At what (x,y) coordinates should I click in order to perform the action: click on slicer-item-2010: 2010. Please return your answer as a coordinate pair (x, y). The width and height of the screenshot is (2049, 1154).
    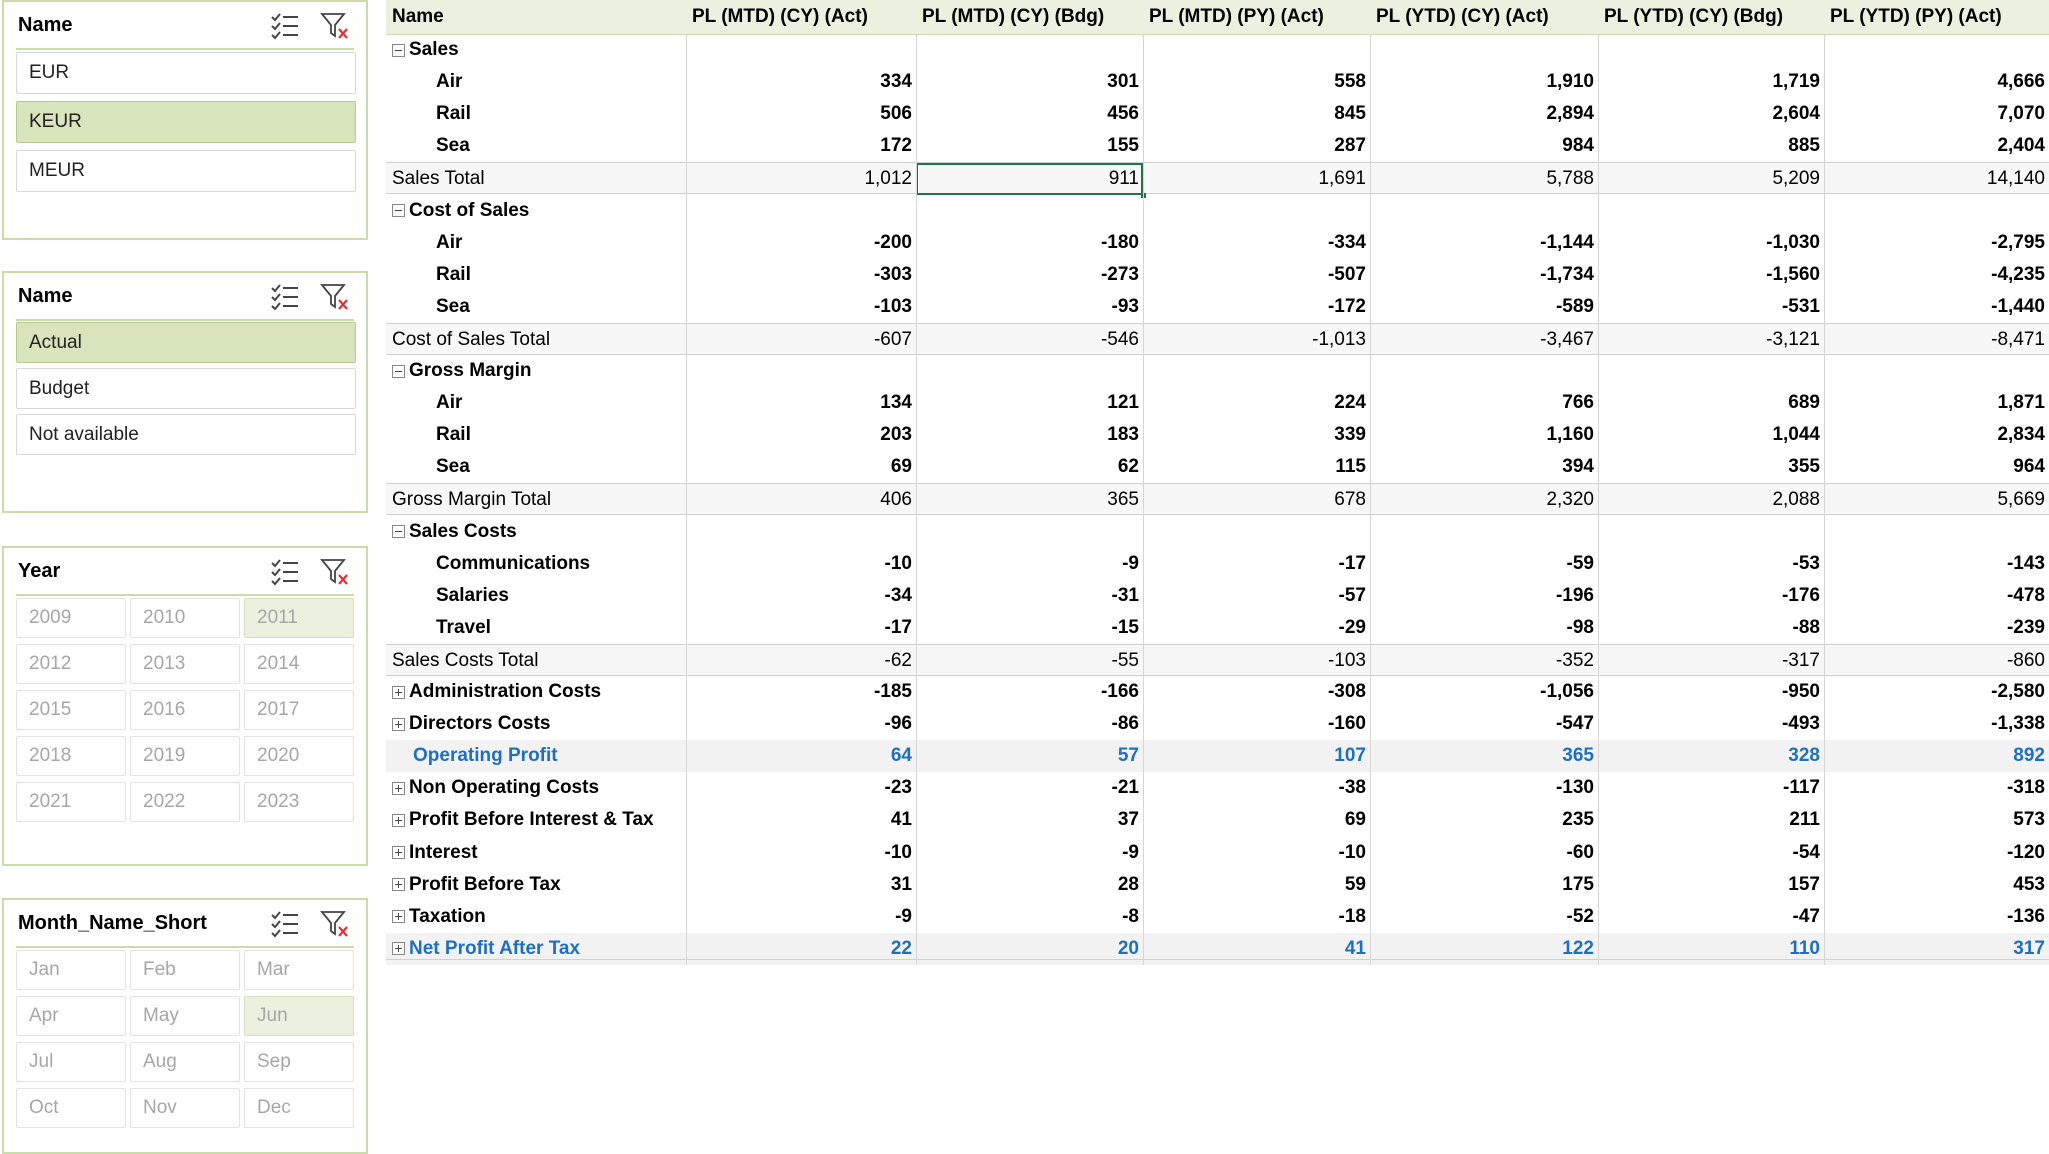
    Looking at the image, I should click on (185, 618).